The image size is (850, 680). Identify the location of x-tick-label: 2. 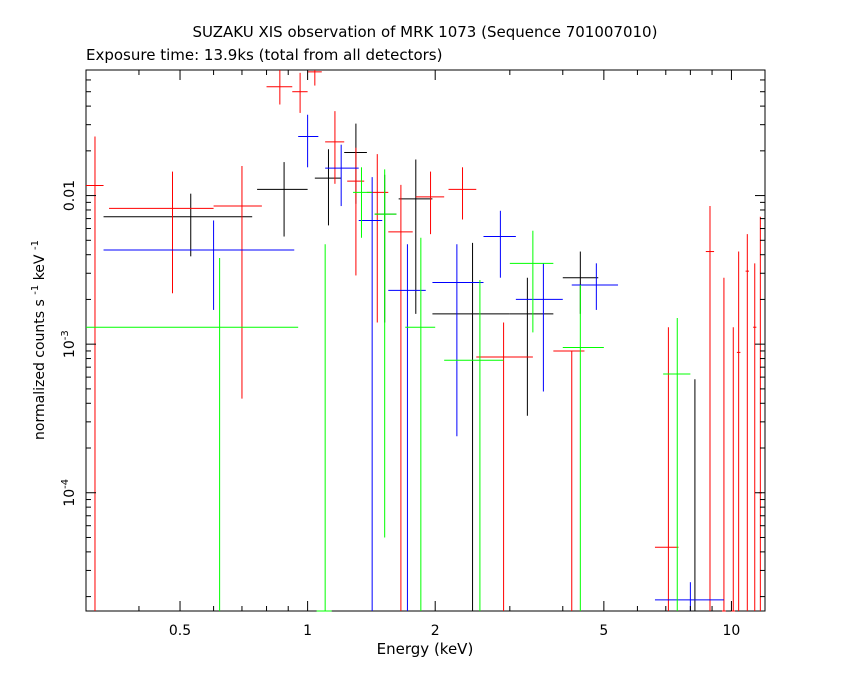
(435, 631).